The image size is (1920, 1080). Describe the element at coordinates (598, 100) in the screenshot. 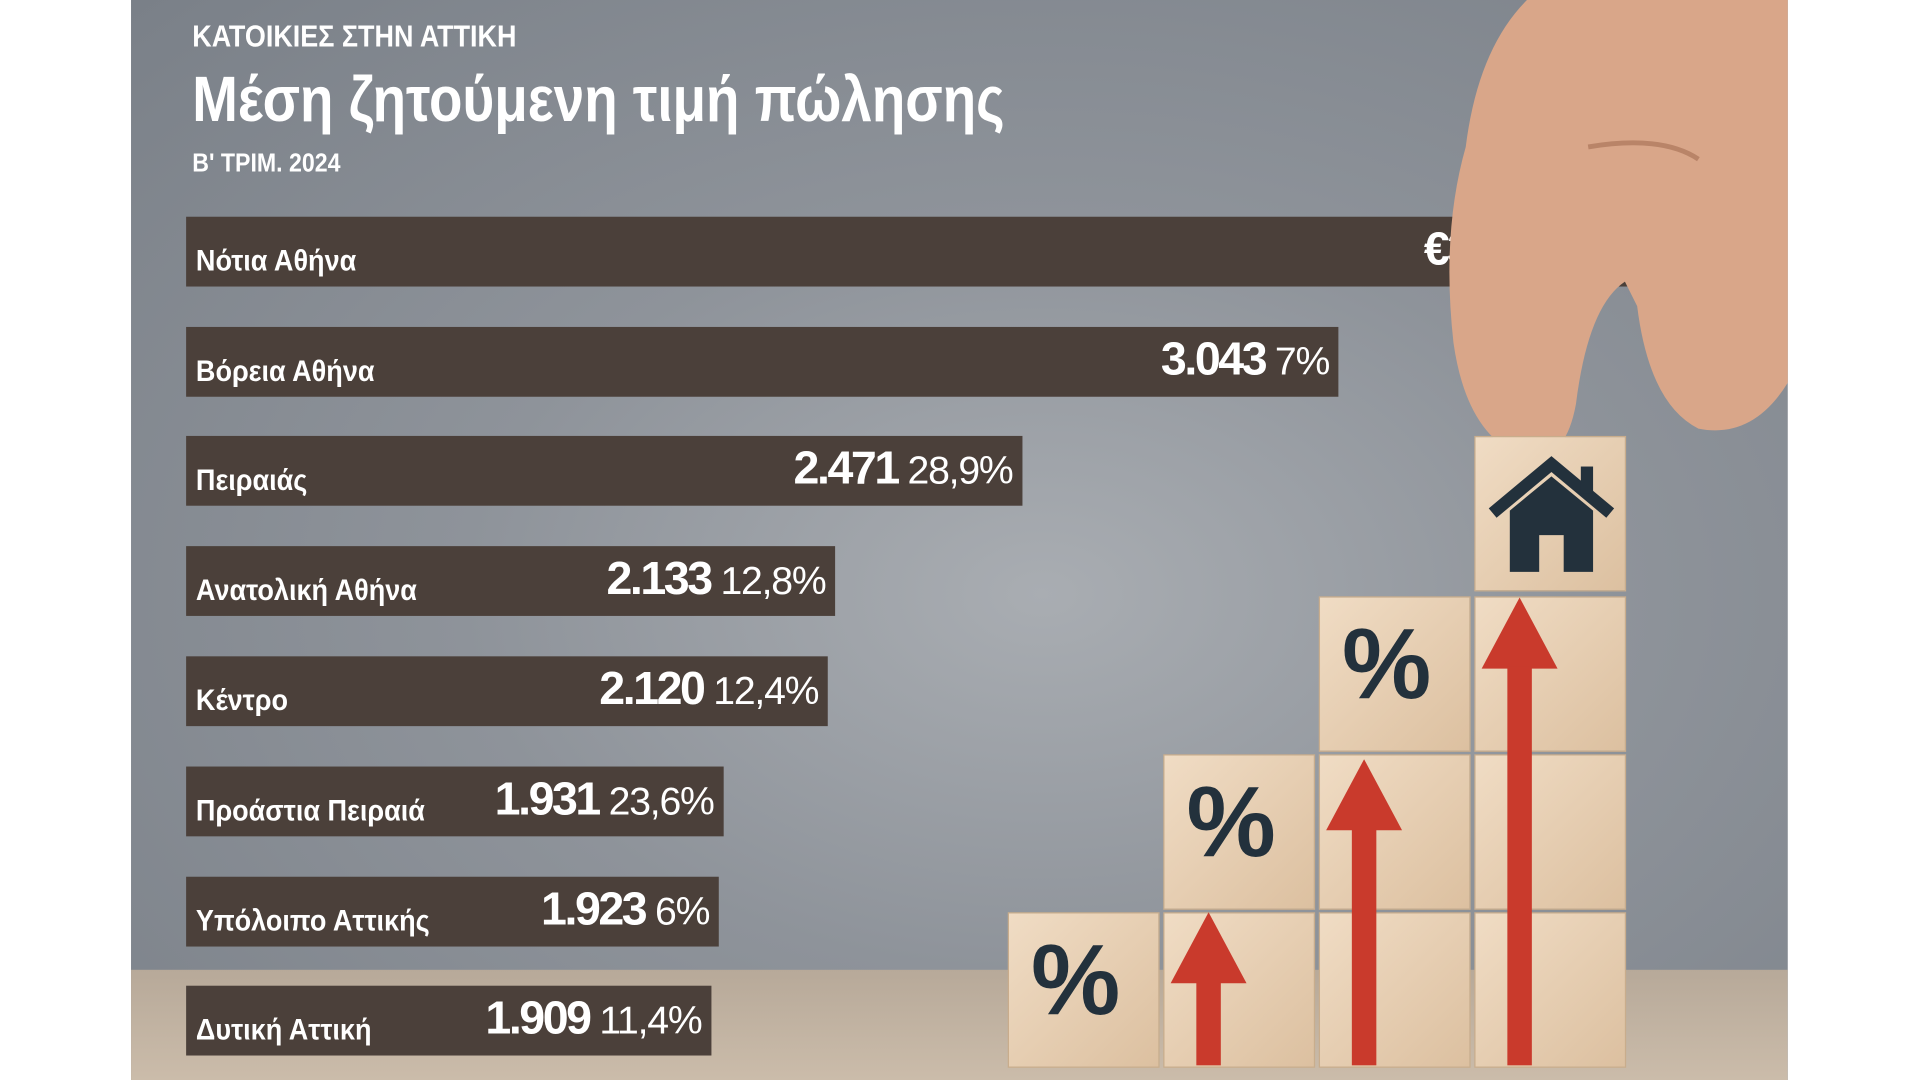

I see `chart-title: Μέση ζητούμενη τιμή πώλησης` at that location.